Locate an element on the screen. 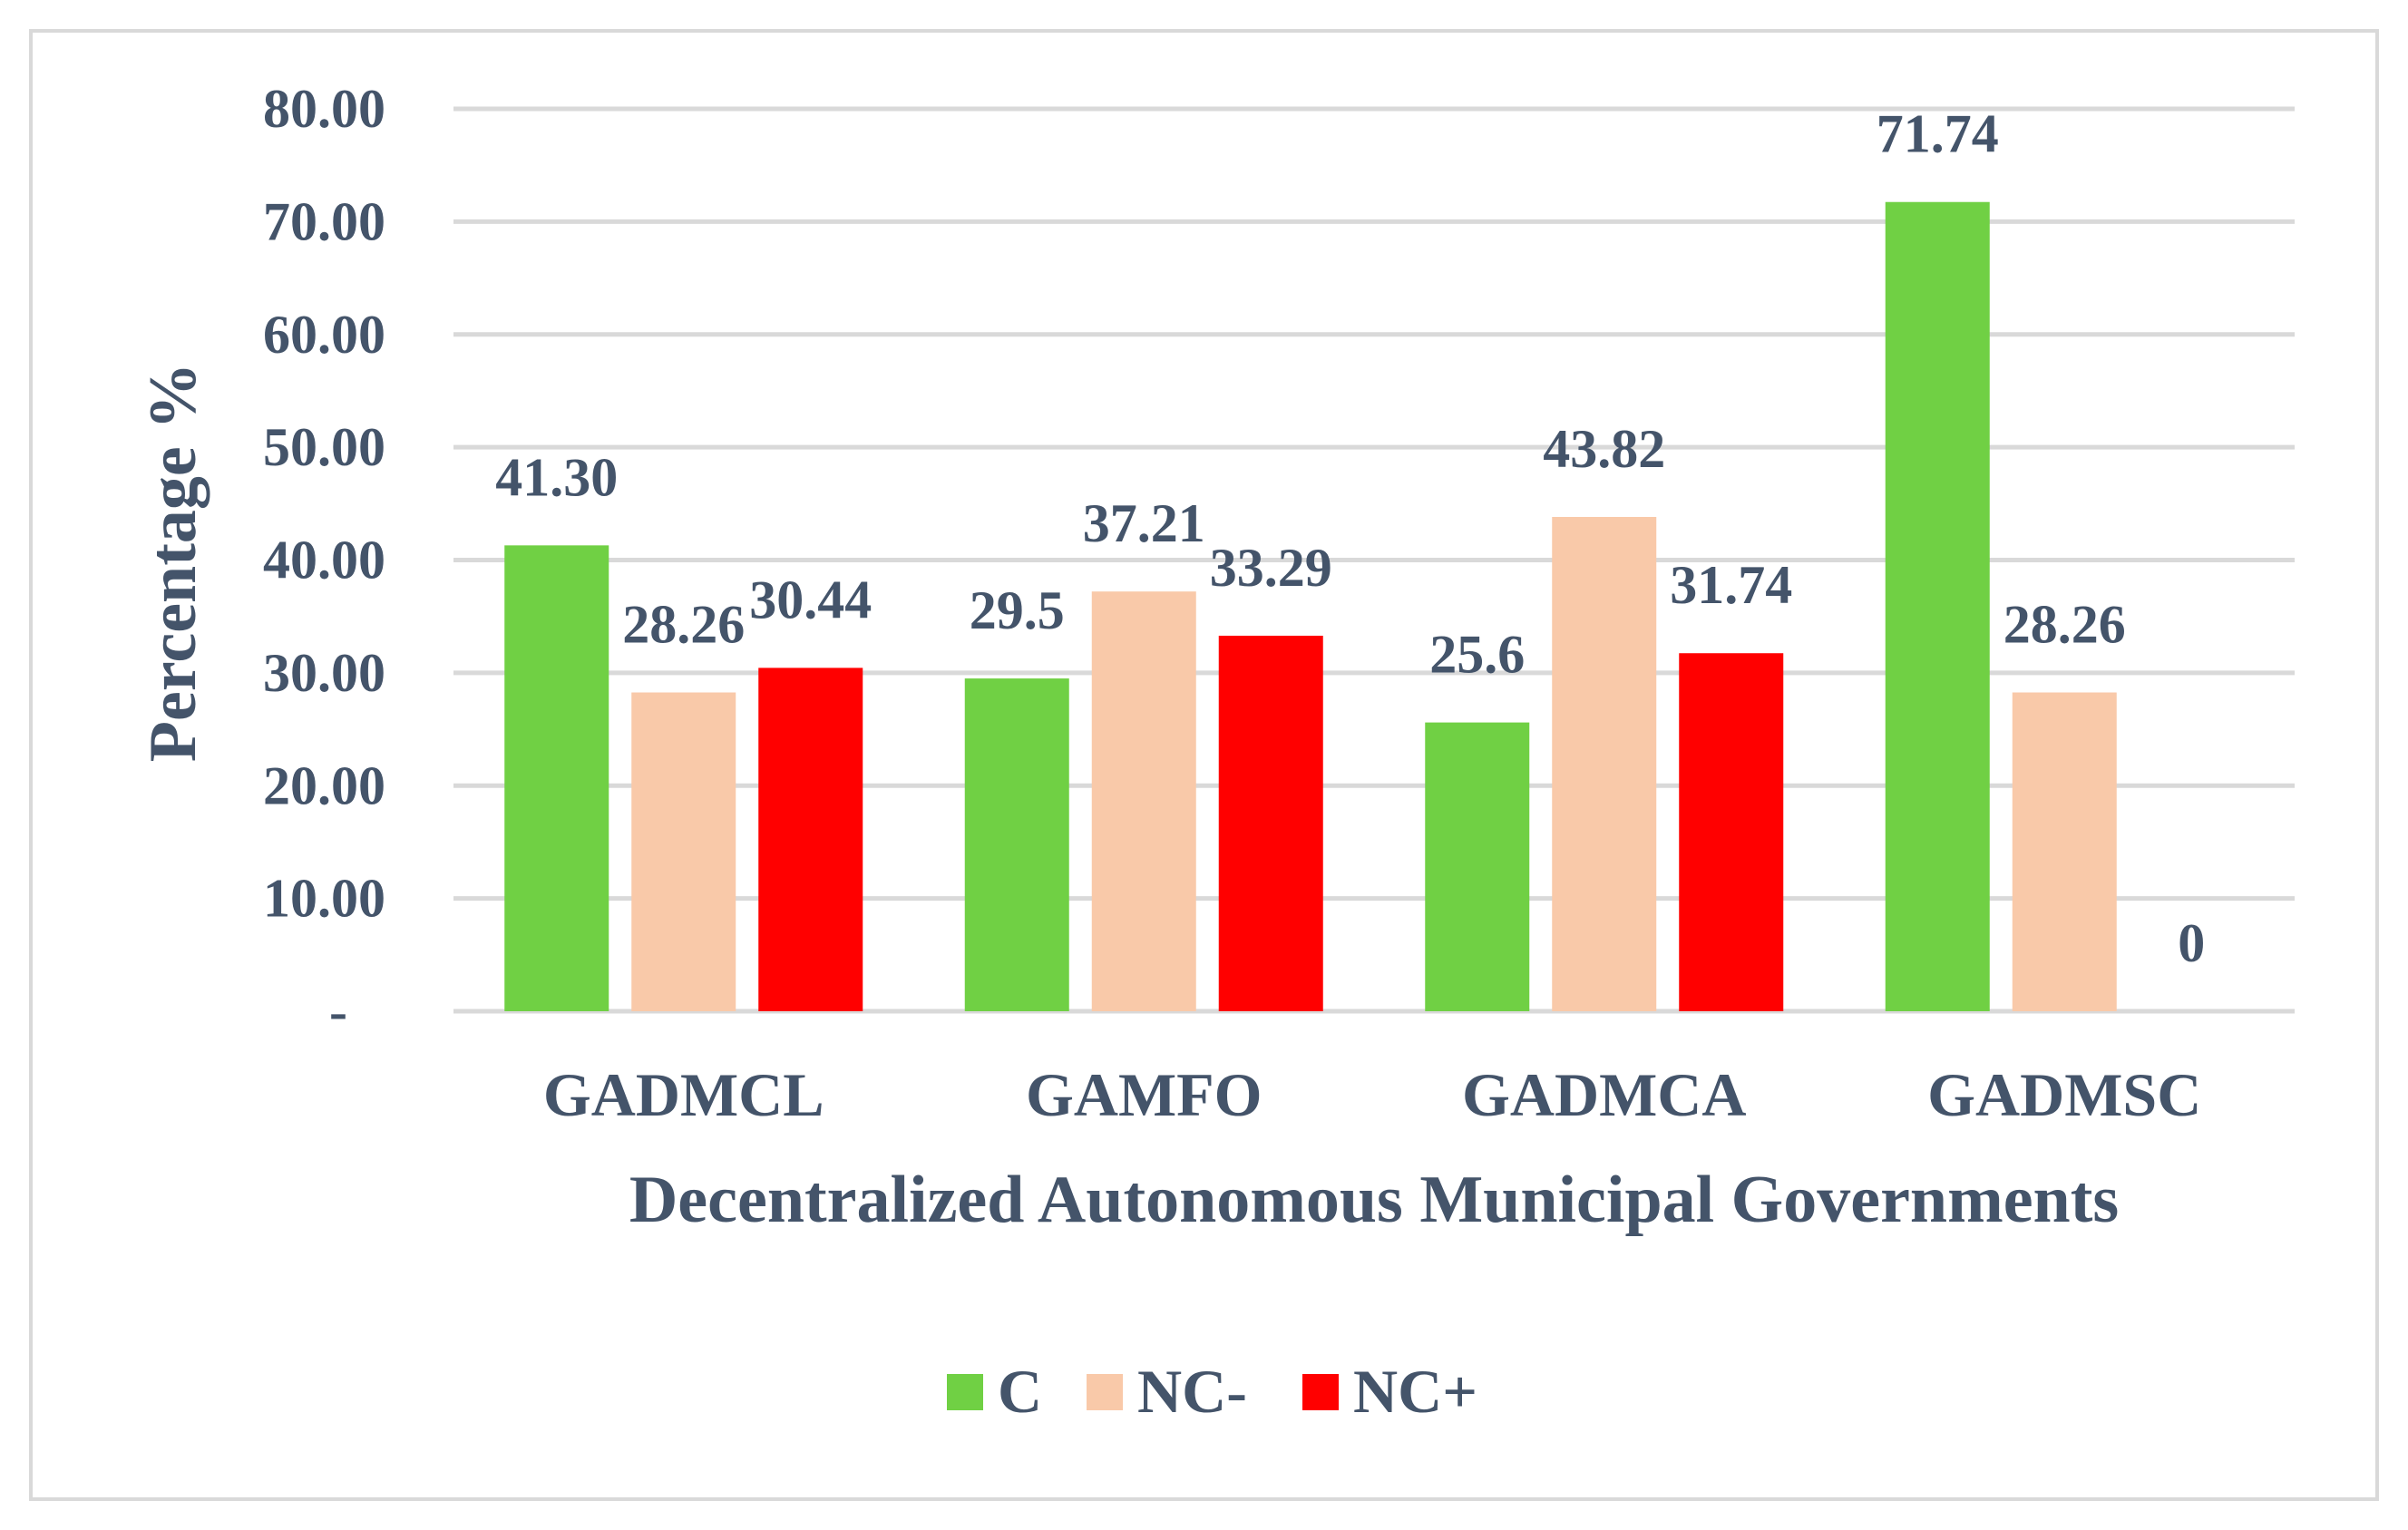 The width and height of the screenshot is (2408, 1530). data-label: 37.21 is located at coordinates (1144, 523).